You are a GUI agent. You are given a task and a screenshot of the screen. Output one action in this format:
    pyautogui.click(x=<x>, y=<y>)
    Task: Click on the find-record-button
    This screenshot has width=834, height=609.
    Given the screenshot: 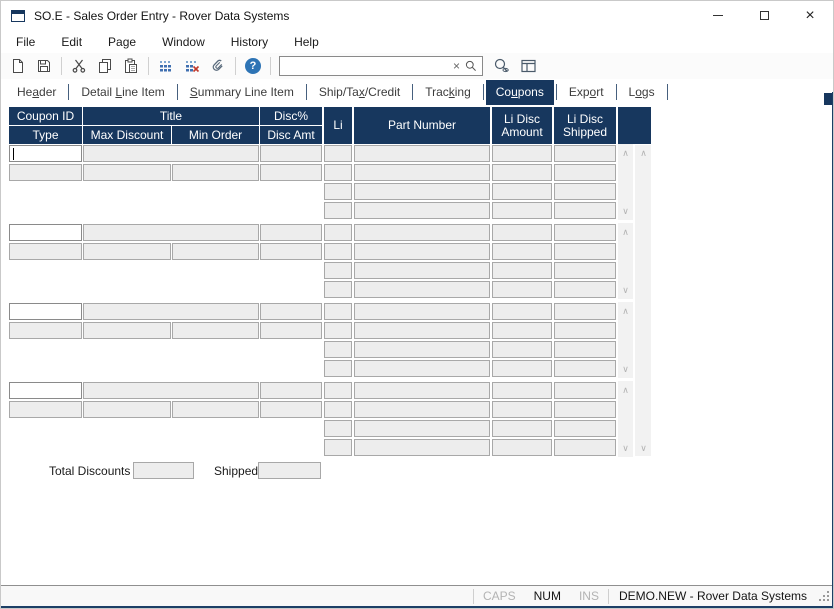 What is the action you would take?
    pyautogui.click(x=502, y=66)
    